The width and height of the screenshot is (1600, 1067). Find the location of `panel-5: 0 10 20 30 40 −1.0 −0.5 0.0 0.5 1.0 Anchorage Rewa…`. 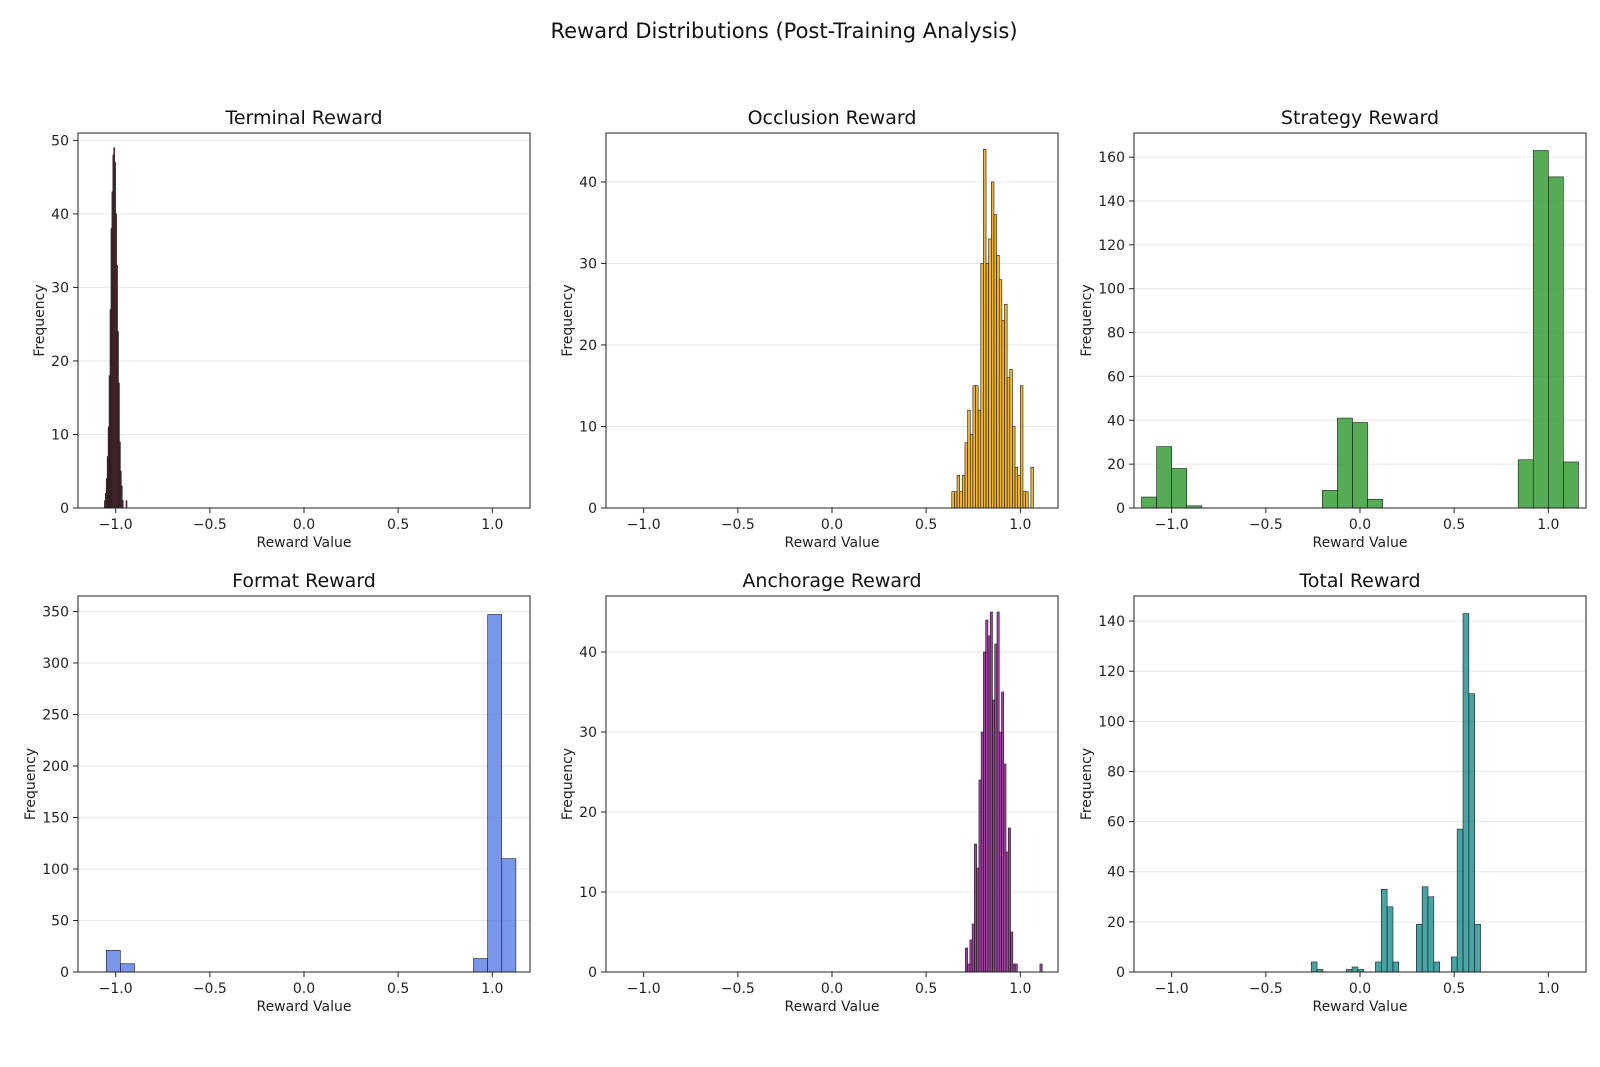

panel-5: 0 10 20 30 40 −1.0 −0.5 0.0 0.5 1.0 Anchorage Rewa… is located at coordinates (809, 792).